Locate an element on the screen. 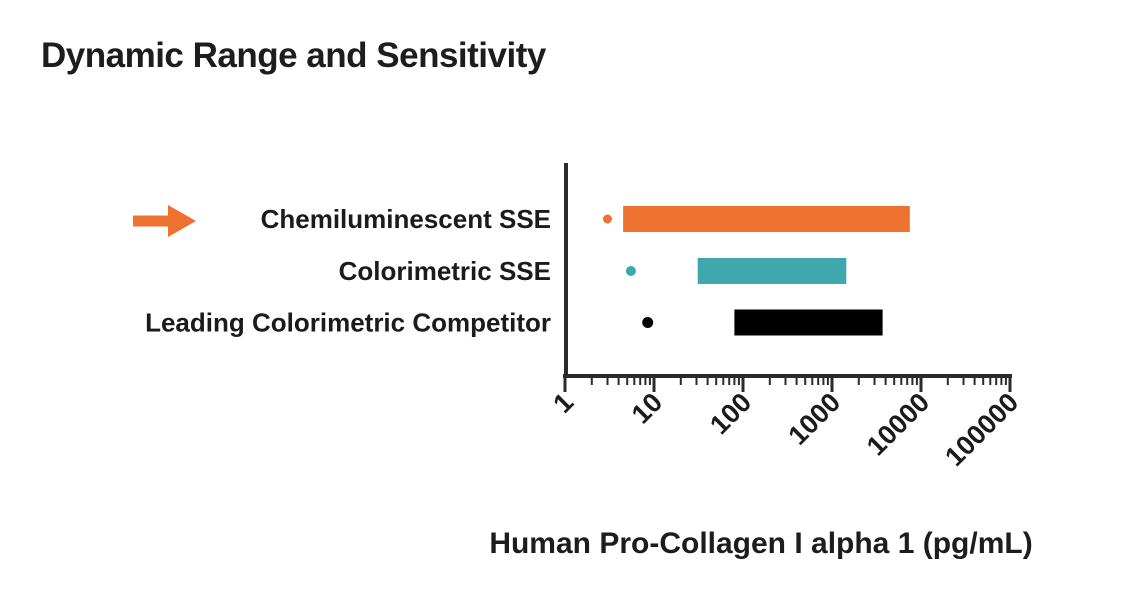 Image resolution: width=1126 pixels, height=591 pixels. highlight-arrow-icon is located at coordinates (164, 221).